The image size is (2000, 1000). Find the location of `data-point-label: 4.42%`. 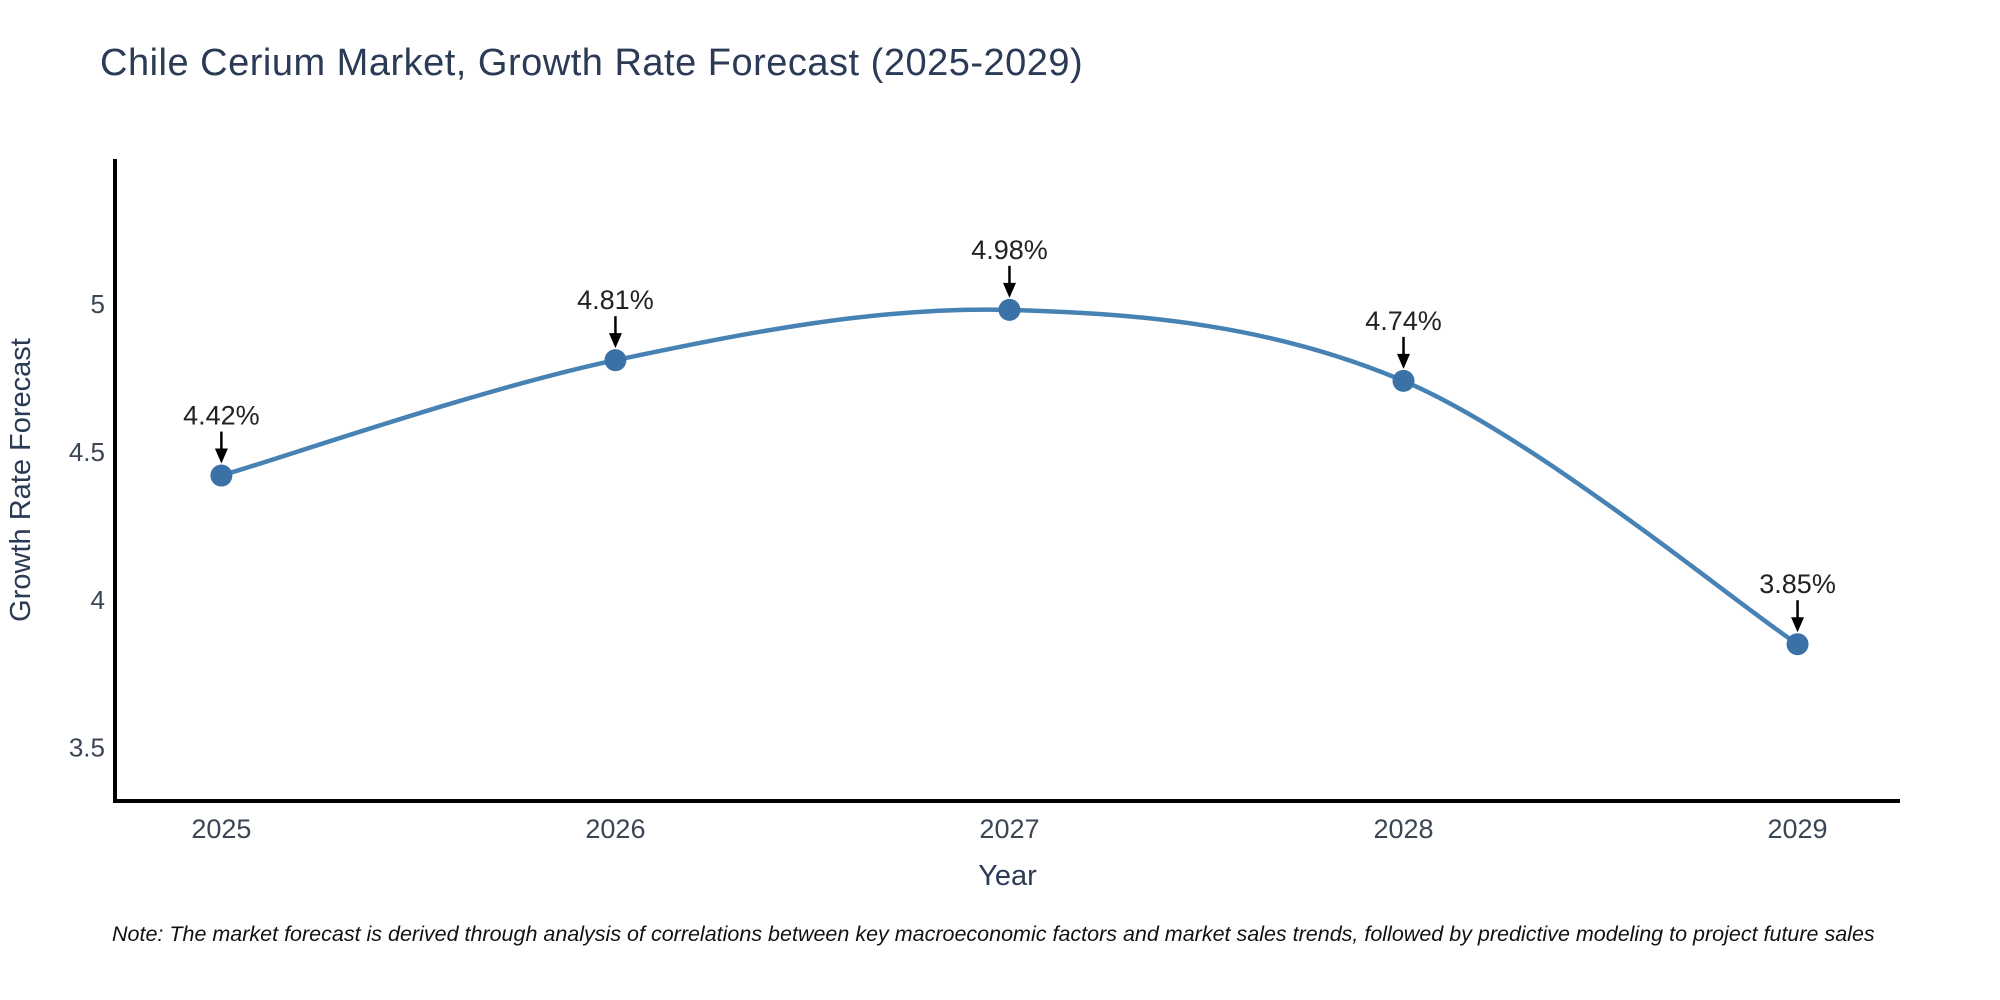

data-point-label: 4.42% is located at coordinates (221, 416).